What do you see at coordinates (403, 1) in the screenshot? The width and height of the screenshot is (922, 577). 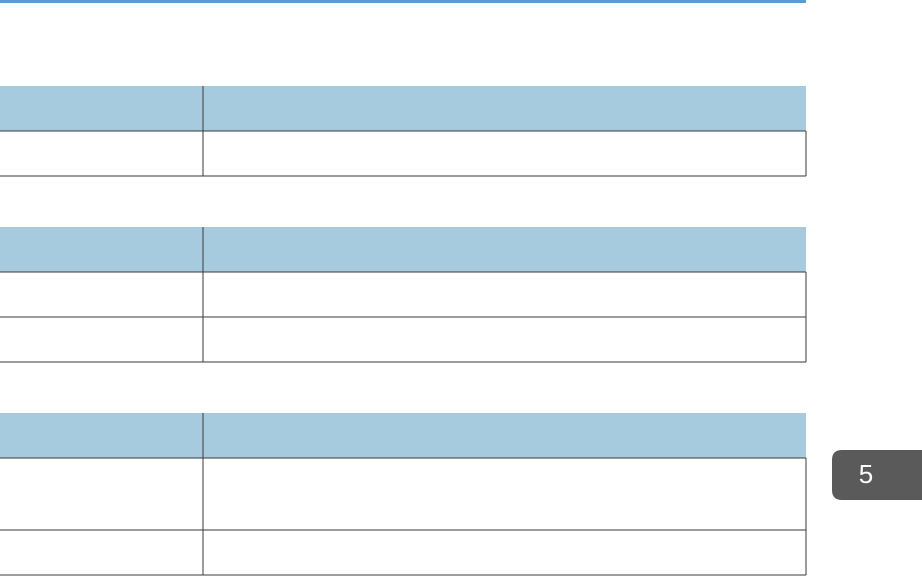 I see `top-rule` at bounding box center [403, 1].